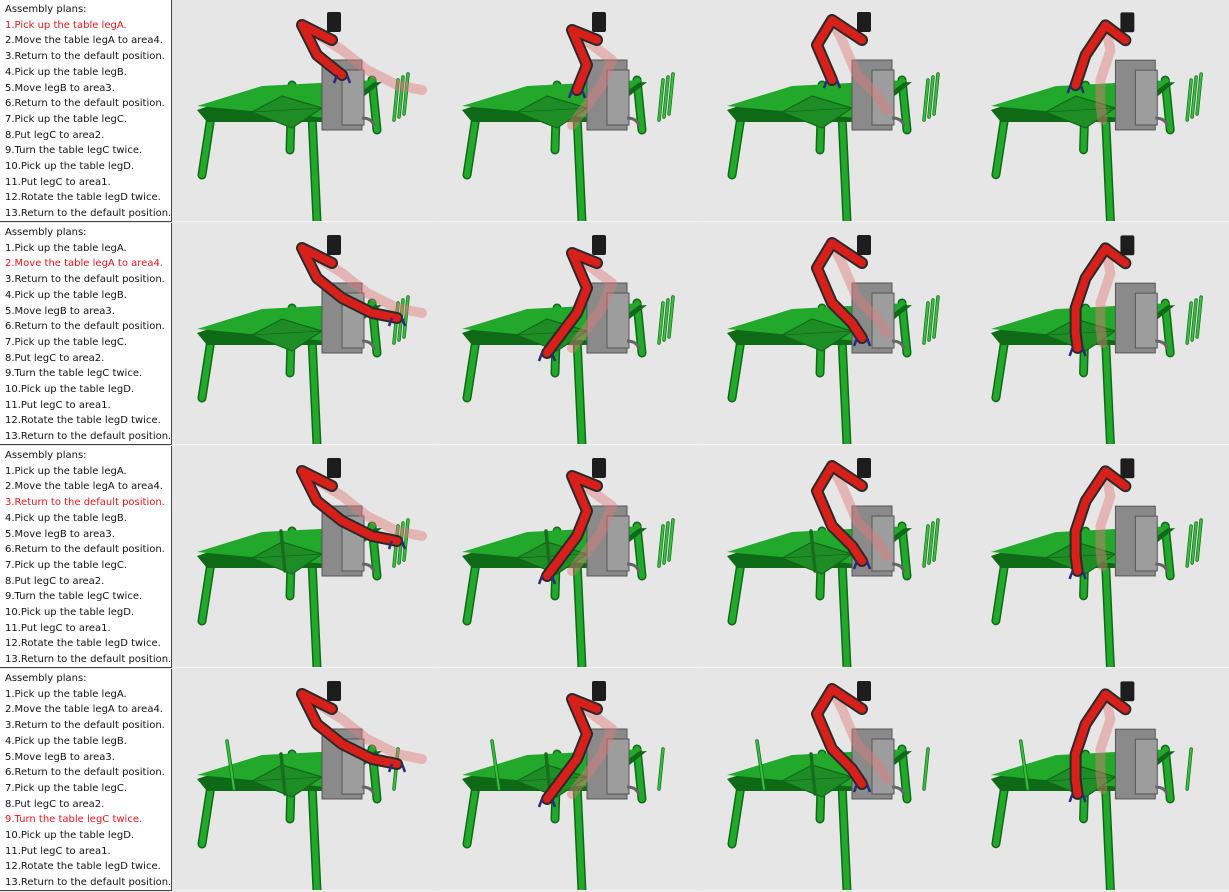 The height and width of the screenshot is (892, 1229). Describe the element at coordinates (84, 264) in the screenshot. I see `assembly-step-active: 2.Move the table legA to area4.` at that location.